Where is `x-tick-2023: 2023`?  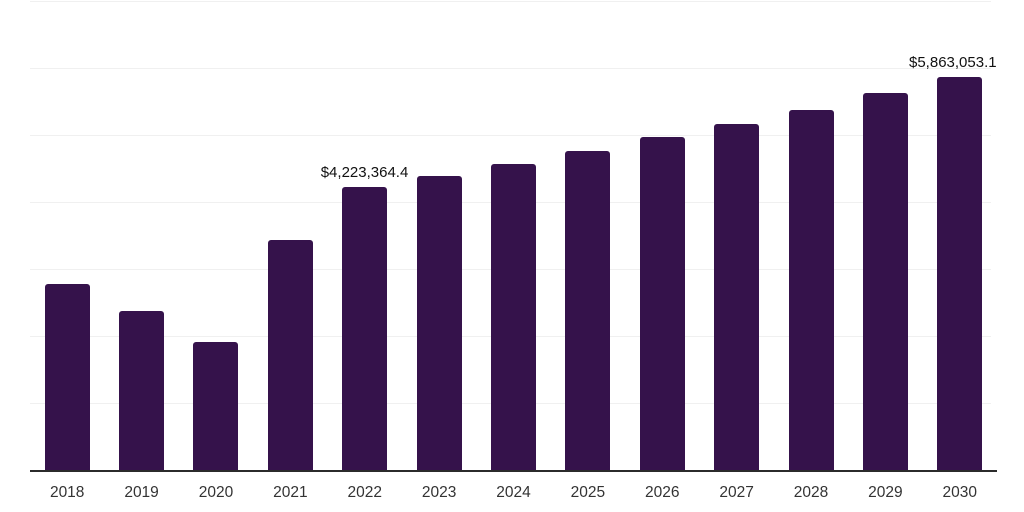
x-tick-2023: 2023 is located at coordinates (439, 492).